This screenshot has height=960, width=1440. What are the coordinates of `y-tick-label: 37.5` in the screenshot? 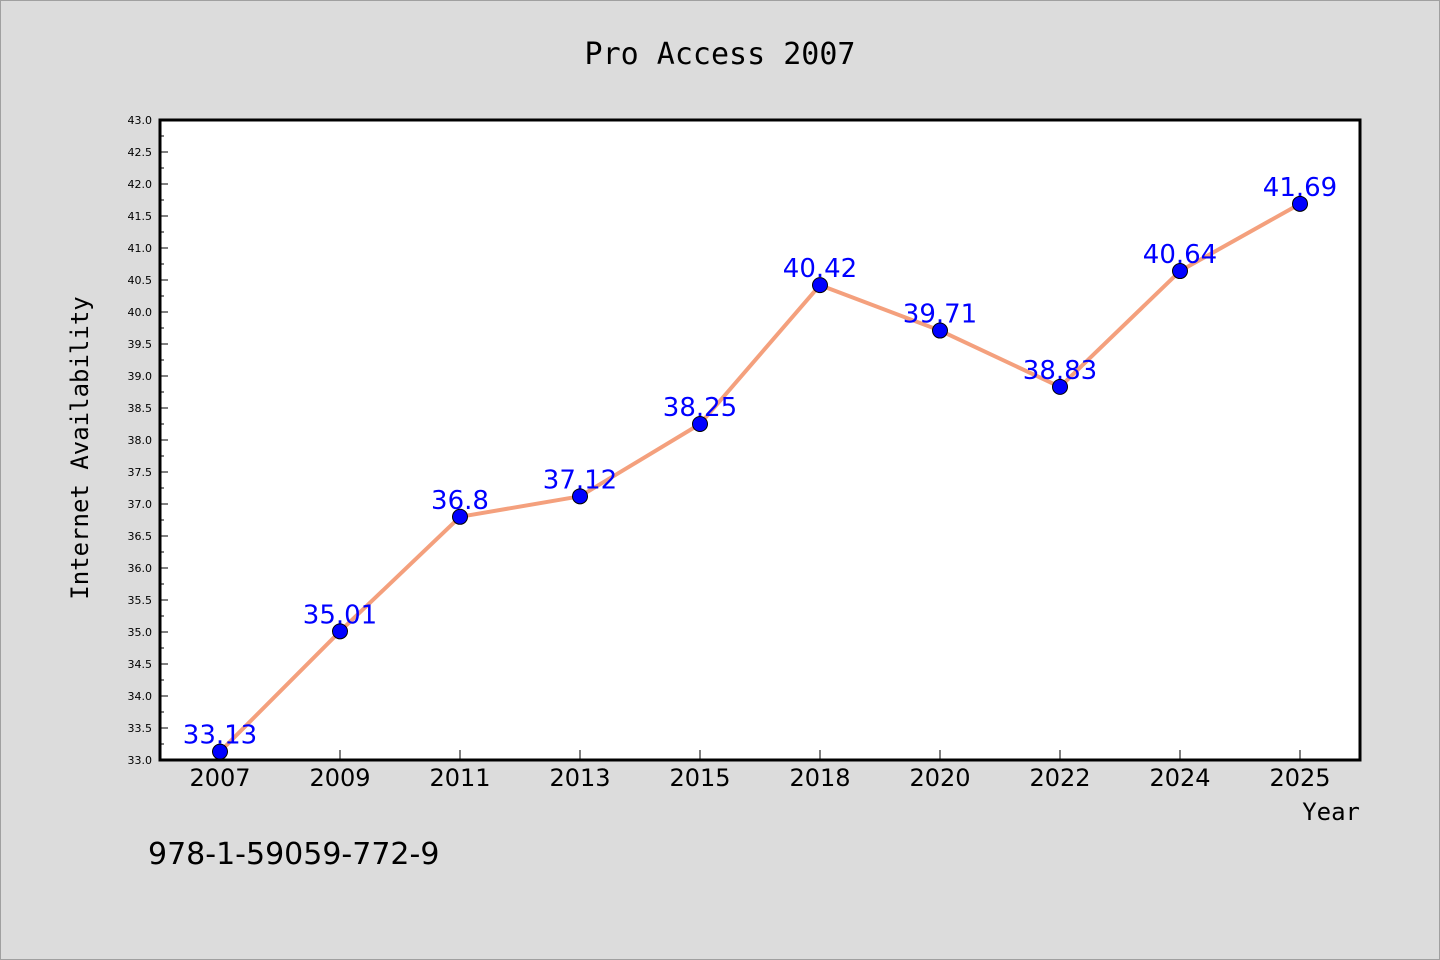 It's located at (140, 472).